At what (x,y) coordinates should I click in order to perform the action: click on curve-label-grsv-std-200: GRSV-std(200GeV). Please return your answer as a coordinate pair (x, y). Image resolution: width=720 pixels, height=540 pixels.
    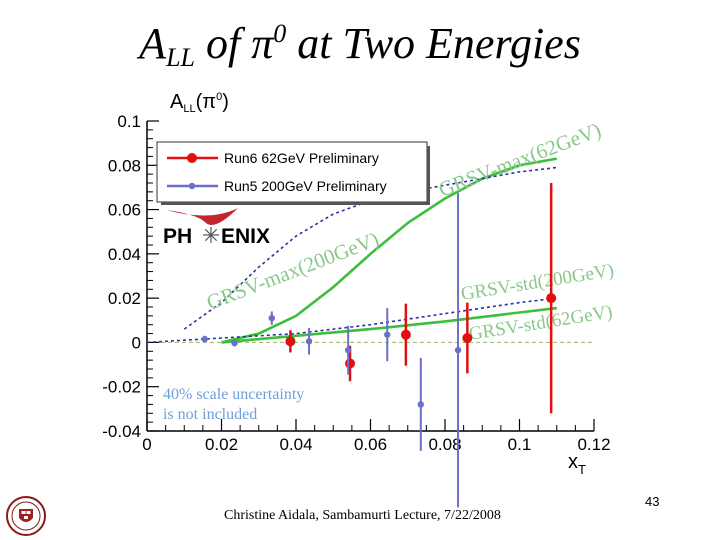
    Looking at the image, I should click on (537, 282).